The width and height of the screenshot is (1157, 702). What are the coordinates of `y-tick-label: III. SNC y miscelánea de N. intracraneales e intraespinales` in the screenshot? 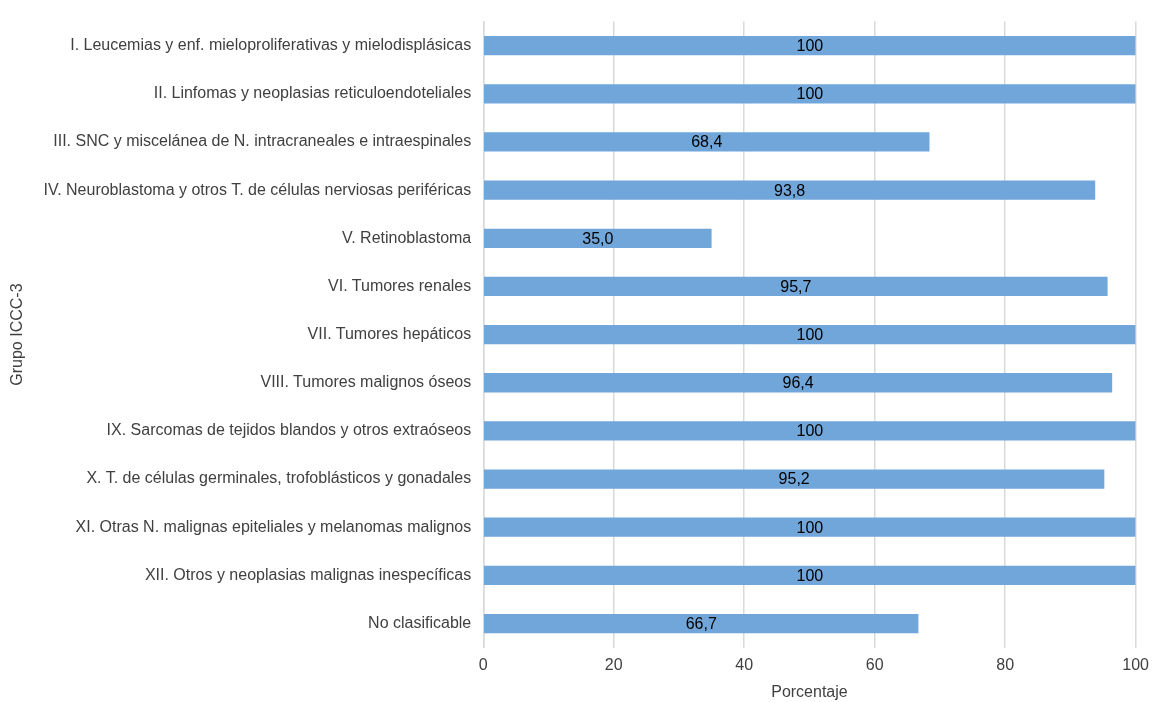 It's located at (262, 141).